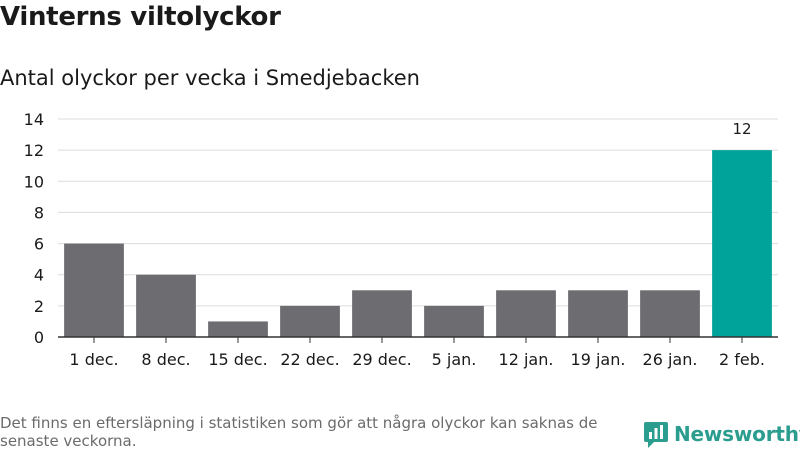 The height and width of the screenshot is (450, 800). I want to click on x-tick-label: 2 feb., so click(742, 359).